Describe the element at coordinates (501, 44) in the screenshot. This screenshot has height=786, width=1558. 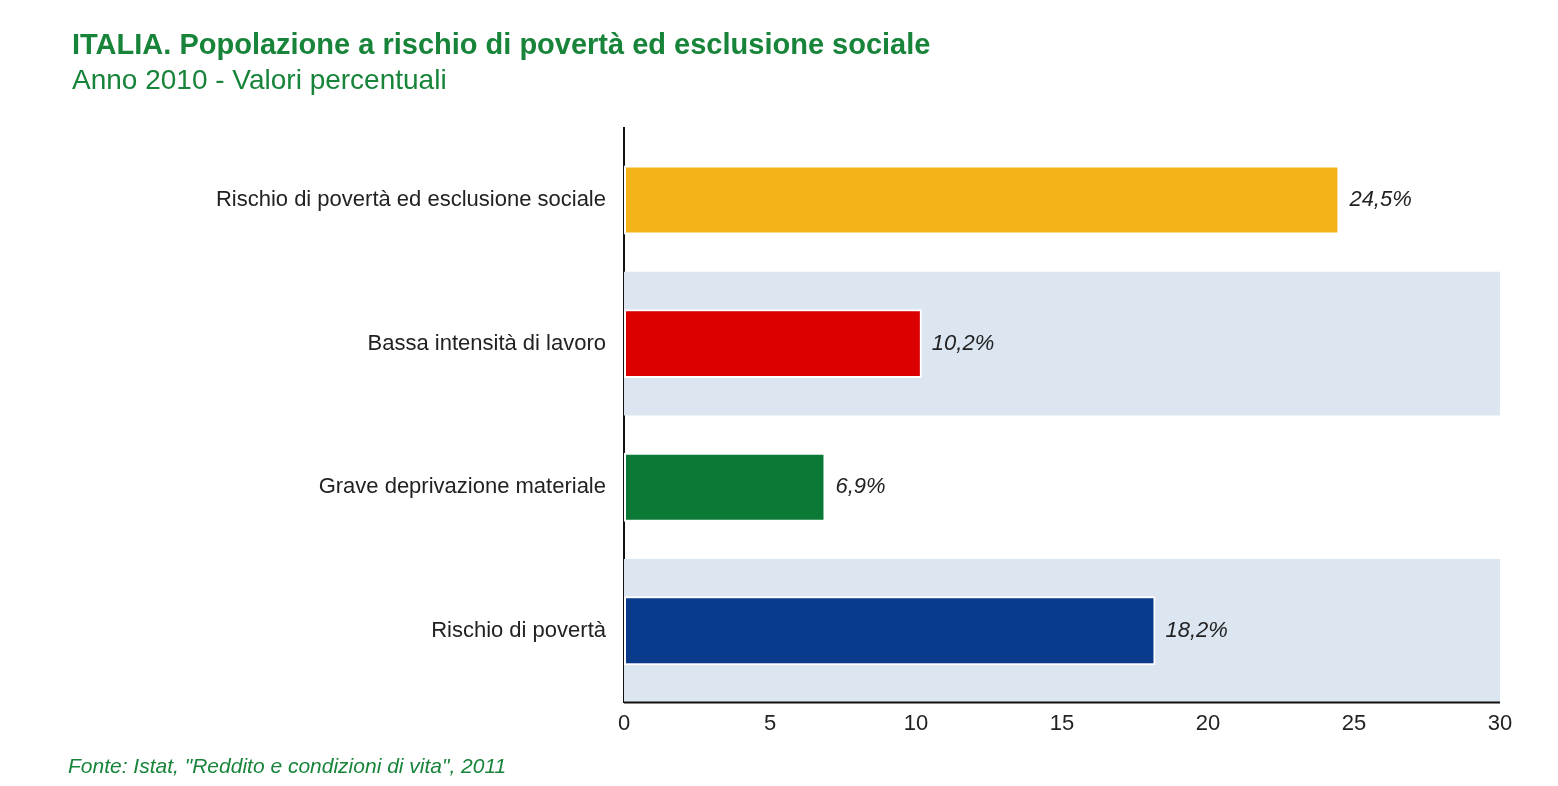
I see `chart-title: ITALIA. Popolazione a rischio di povertà ed esclusione sociale` at that location.